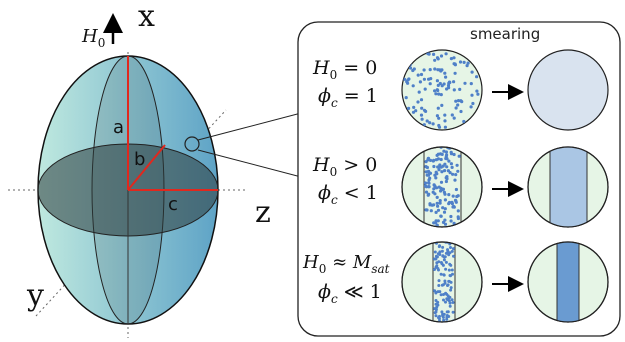 The width and height of the screenshot is (625, 342). What do you see at coordinates (505, 34) in the screenshot?
I see `panel-title: smearing` at bounding box center [505, 34].